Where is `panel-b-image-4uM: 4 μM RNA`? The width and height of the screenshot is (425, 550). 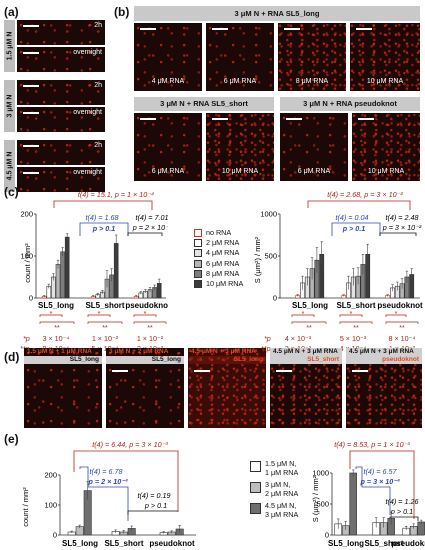
panel-b-image-4uM: 4 μM RNA is located at coordinates (168, 57).